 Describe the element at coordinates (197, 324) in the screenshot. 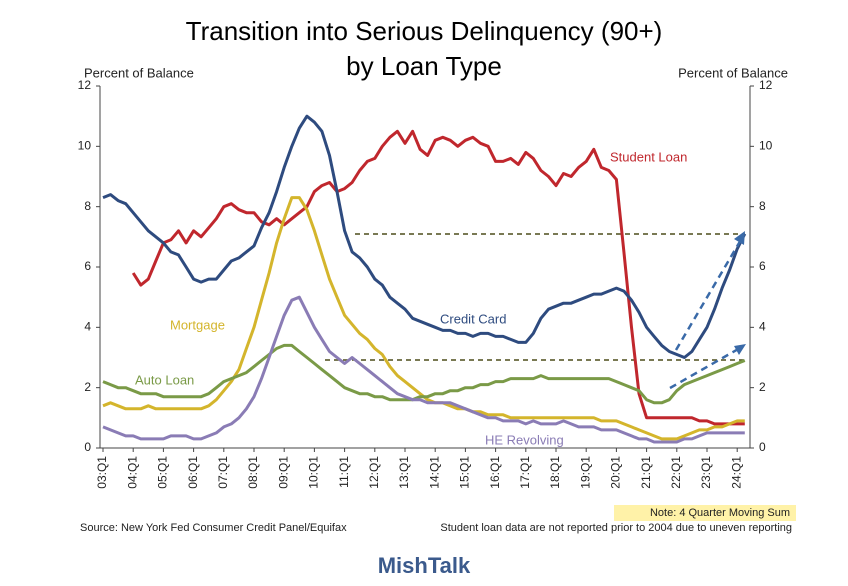

I see `series-label: Mortgage` at that location.